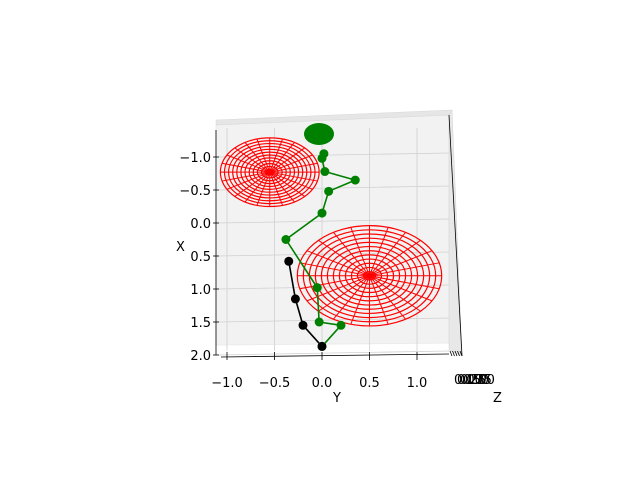 The width and height of the screenshot is (640, 480). I want to click on x-tick-label: 0.5, so click(200, 257).